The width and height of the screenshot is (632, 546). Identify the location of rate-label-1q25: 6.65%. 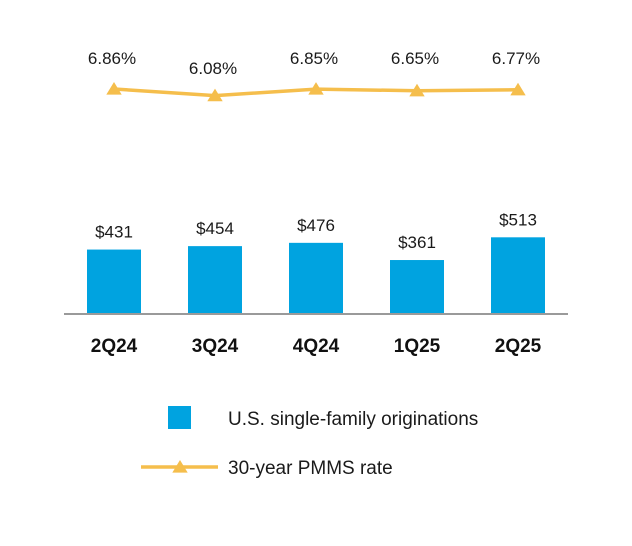
(415, 58).